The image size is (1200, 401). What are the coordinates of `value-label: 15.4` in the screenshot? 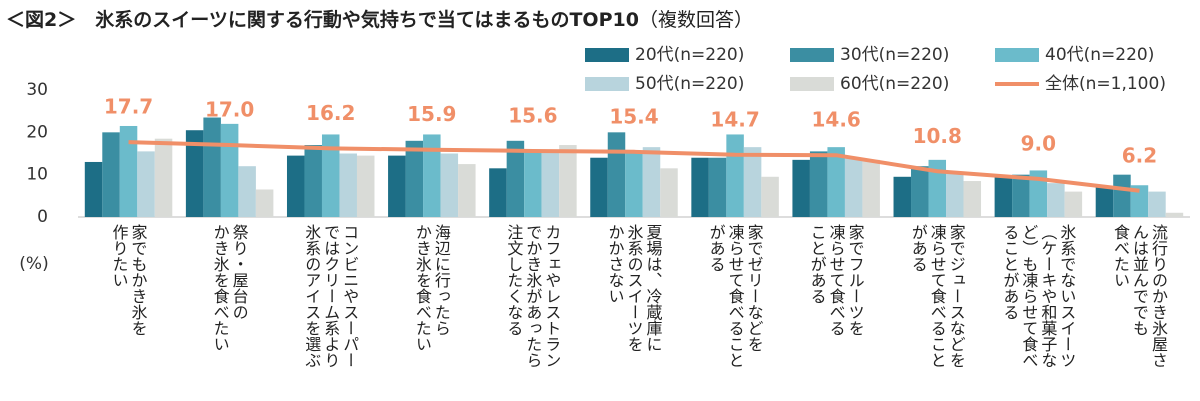 It's located at (633, 116).